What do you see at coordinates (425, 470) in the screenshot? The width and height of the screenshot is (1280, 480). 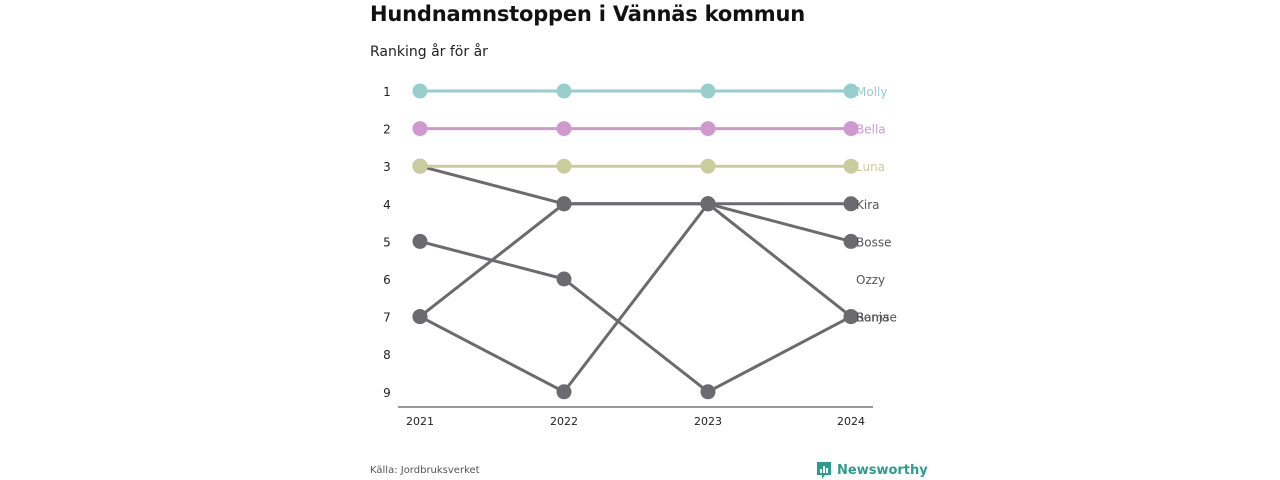 I see `source-note: Källa: Jordbruksverket` at bounding box center [425, 470].